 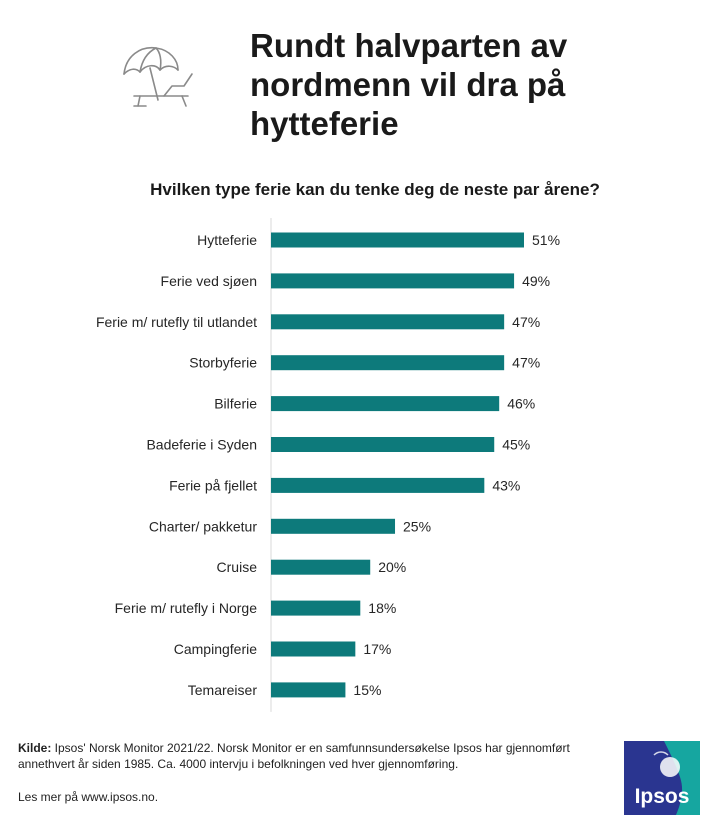 I want to click on category-label: Ferie m/ rutefly i Norge, so click(x=186, y=608).